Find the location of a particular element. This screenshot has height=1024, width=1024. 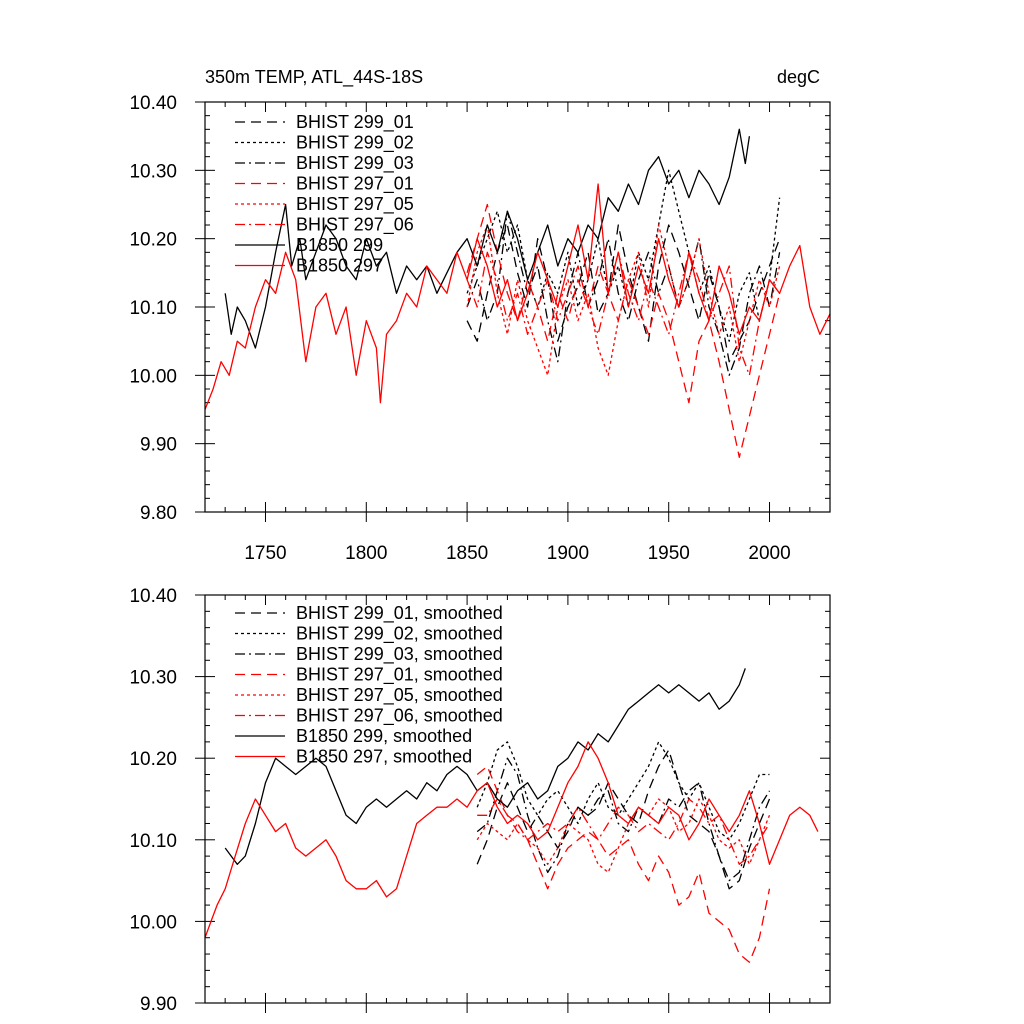

top-ytick-label: 10.30 is located at coordinates (153, 171).